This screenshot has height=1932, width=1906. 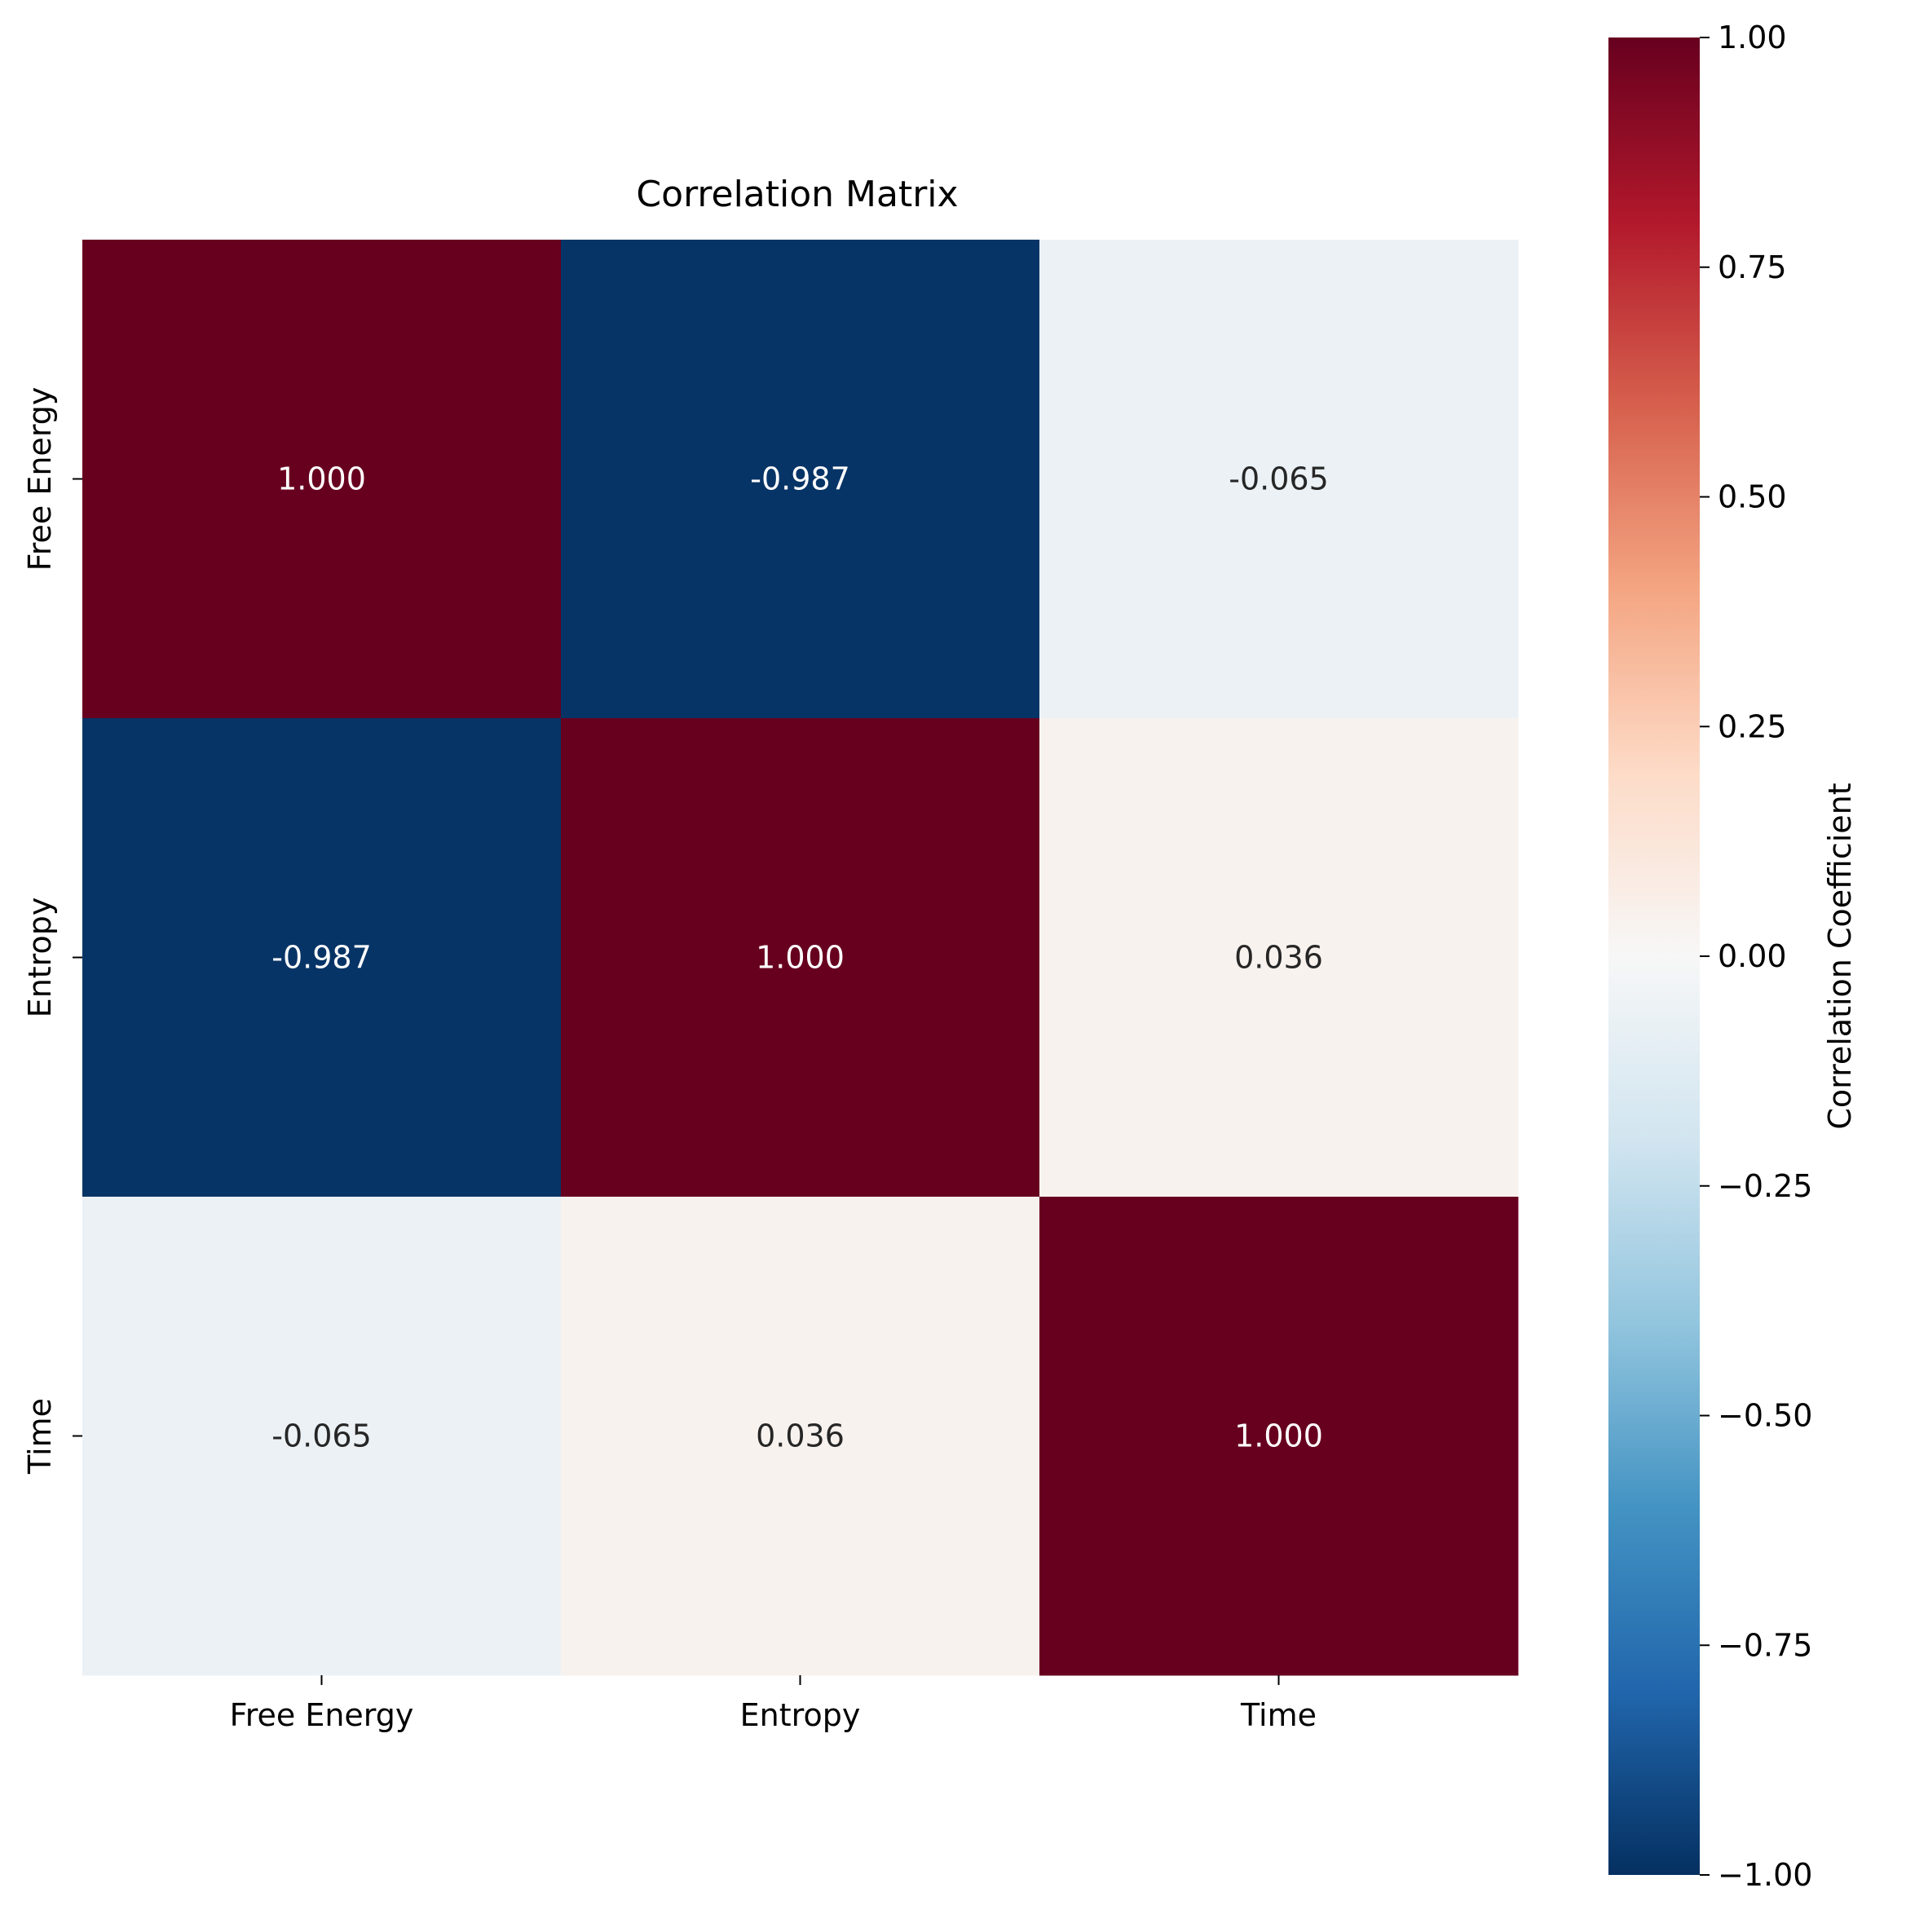 I want to click on y-tick-label: Free Energy, so click(x=40, y=479).